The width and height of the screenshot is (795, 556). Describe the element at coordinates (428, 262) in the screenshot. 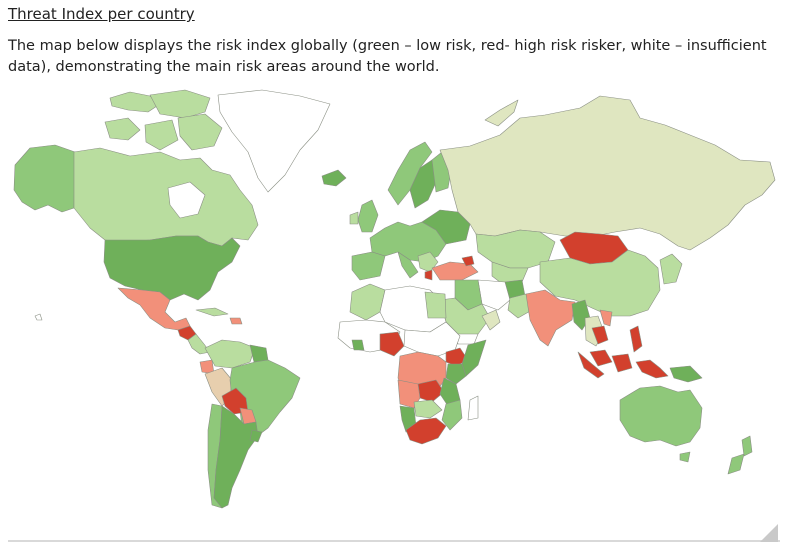

I see `country-balkans` at that location.